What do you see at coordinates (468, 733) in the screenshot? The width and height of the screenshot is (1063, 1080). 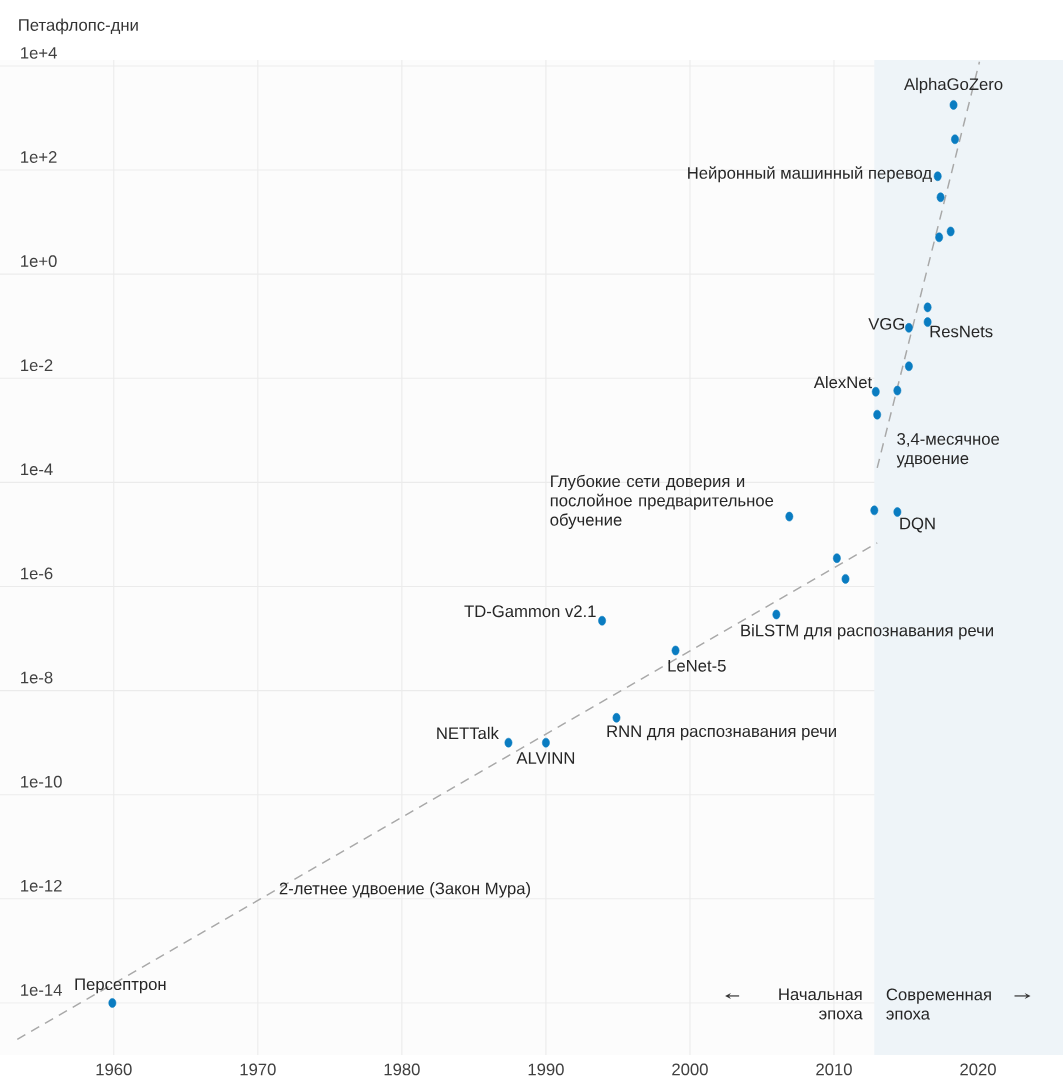 I see `annotation: NETTalk` at bounding box center [468, 733].